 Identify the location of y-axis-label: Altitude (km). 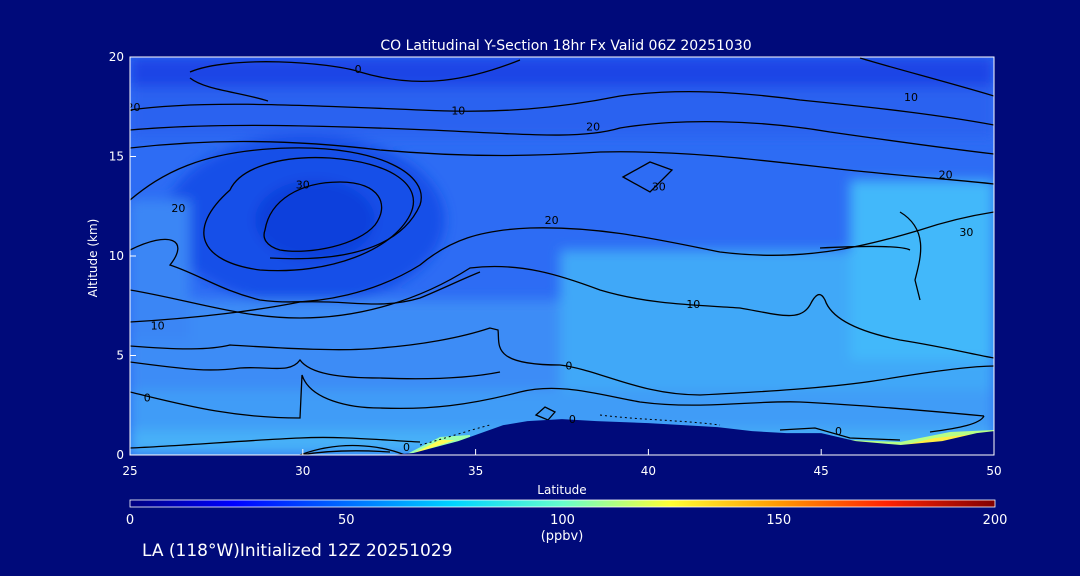
(93, 258).